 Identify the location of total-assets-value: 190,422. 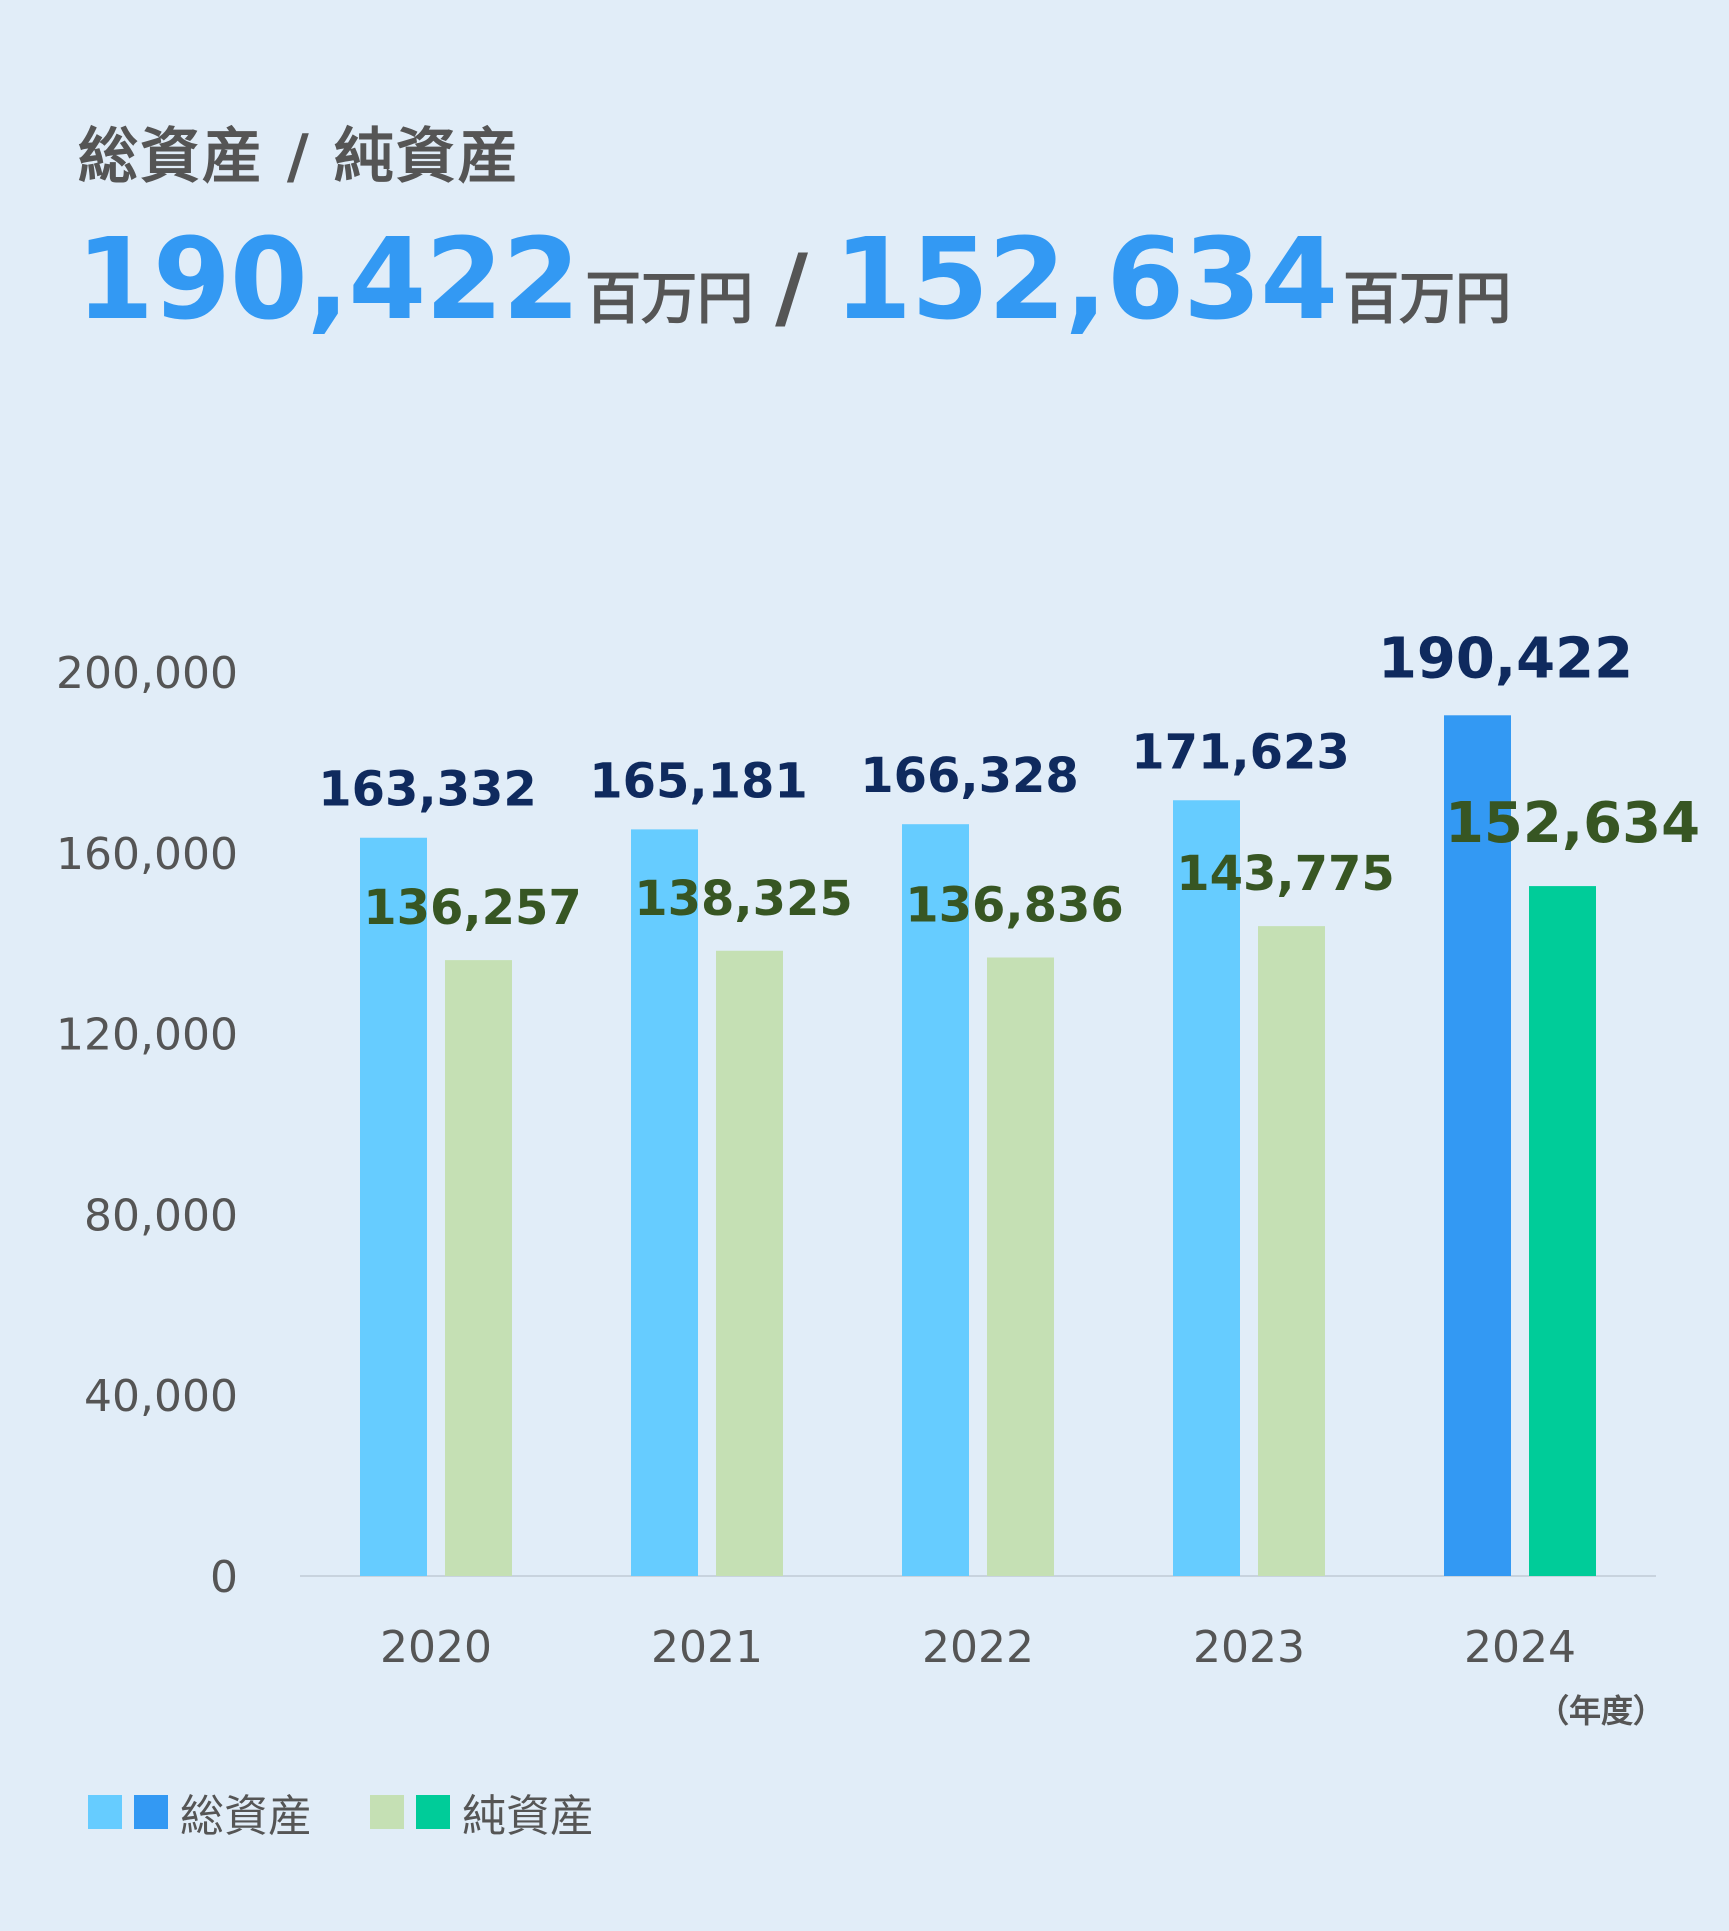
(328, 280).